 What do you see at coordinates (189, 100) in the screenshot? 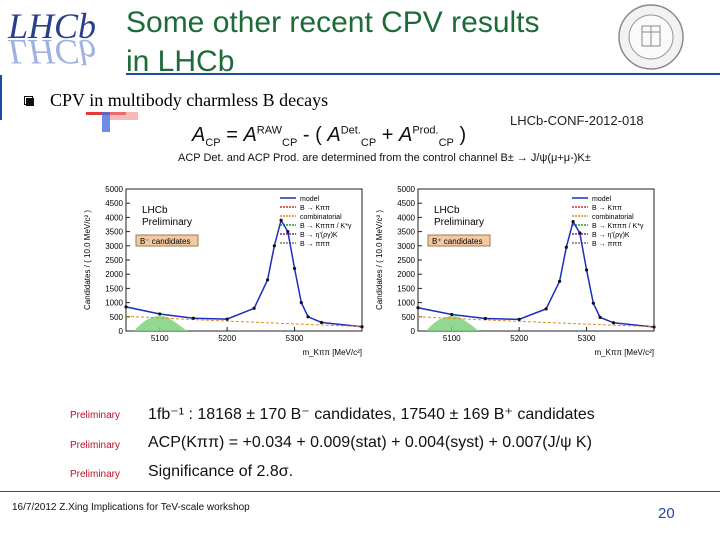
I see `bullet-text: CPV in multibody charmless B decays` at bounding box center [189, 100].